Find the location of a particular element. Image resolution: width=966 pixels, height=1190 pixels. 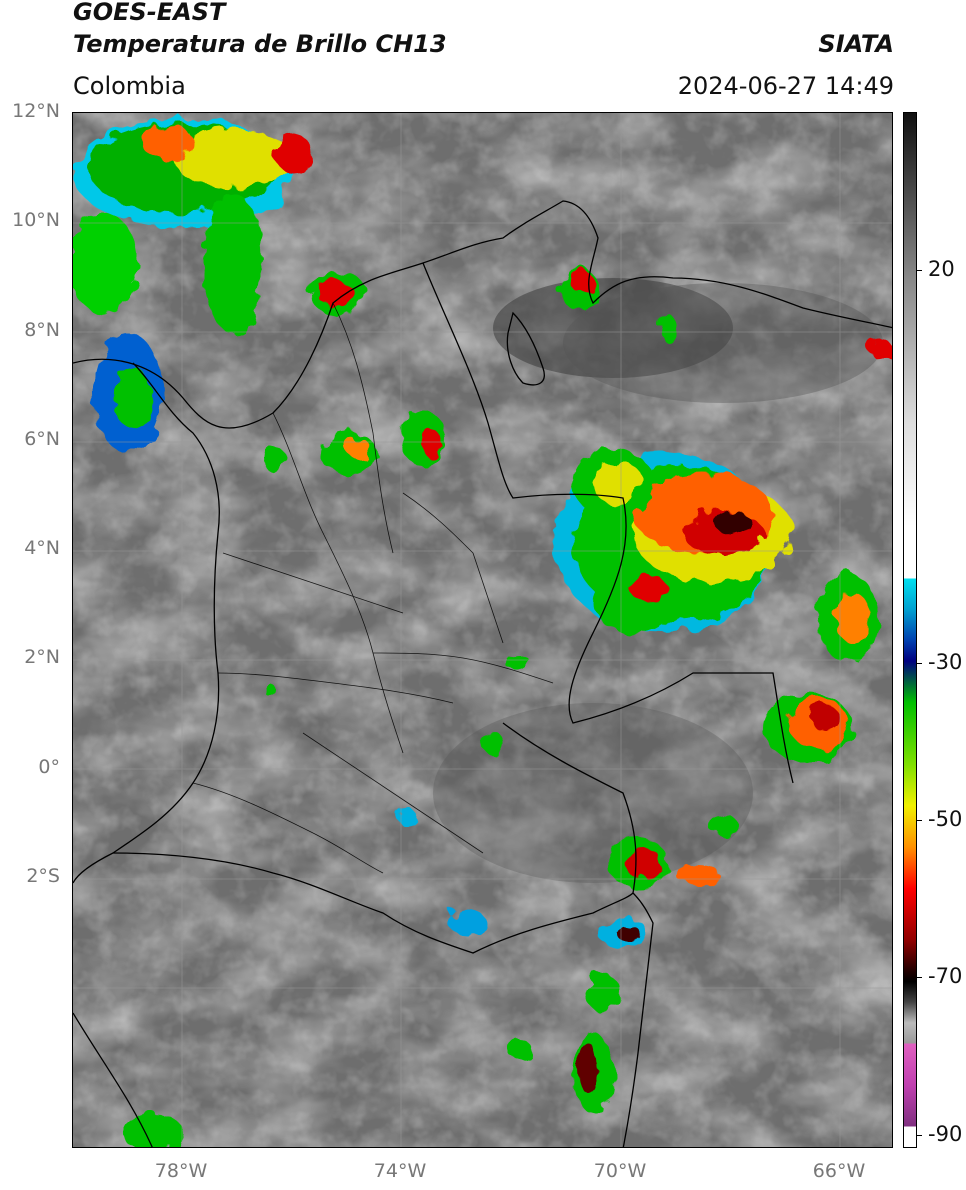

coastline-pacific is located at coordinates (146, 623).